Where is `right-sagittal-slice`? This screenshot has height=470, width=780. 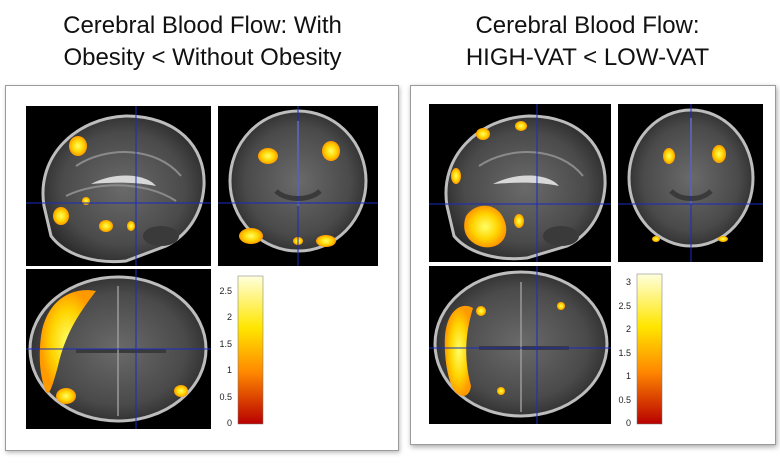 right-sagittal-slice is located at coordinates (520, 183).